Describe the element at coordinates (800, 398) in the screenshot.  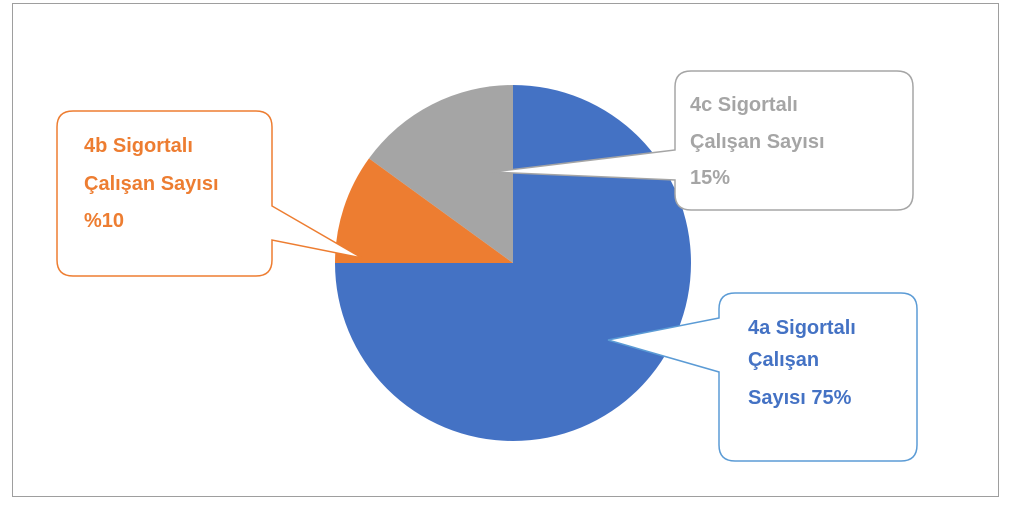
I see `callout-4a-line3: Sayısı 75%` at that location.